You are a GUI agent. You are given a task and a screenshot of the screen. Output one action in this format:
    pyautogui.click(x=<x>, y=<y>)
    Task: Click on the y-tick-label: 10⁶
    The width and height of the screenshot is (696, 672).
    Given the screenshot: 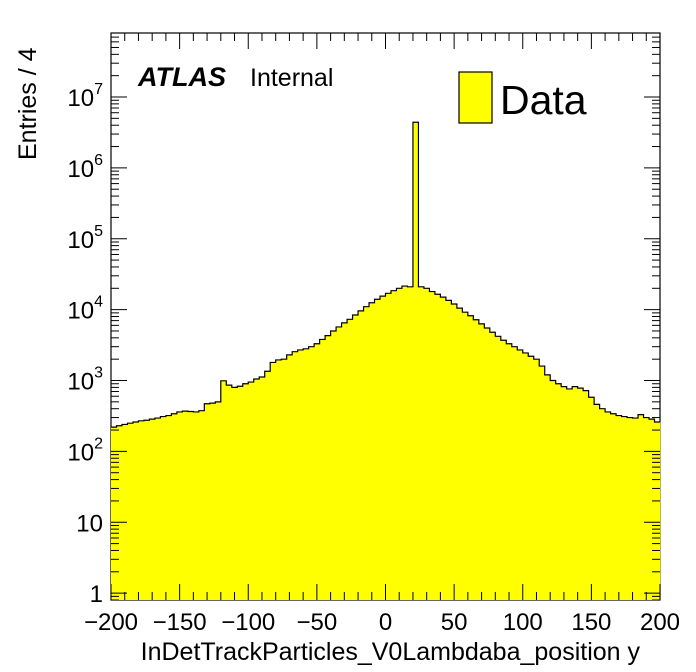 What is the action you would take?
    pyautogui.click(x=85, y=167)
    